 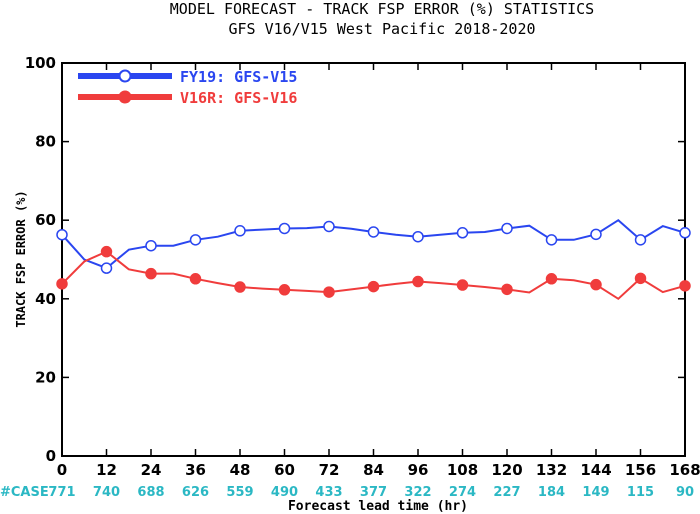 What do you see at coordinates (373, 492) in the screenshot?
I see `case-count: 377` at bounding box center [373, 492].